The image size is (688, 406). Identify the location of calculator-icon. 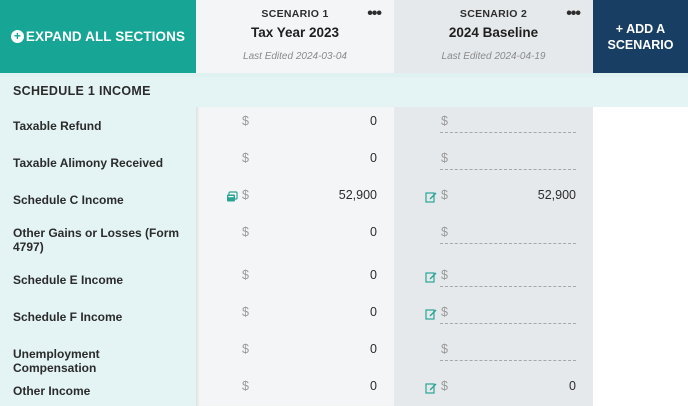
(232, 196).